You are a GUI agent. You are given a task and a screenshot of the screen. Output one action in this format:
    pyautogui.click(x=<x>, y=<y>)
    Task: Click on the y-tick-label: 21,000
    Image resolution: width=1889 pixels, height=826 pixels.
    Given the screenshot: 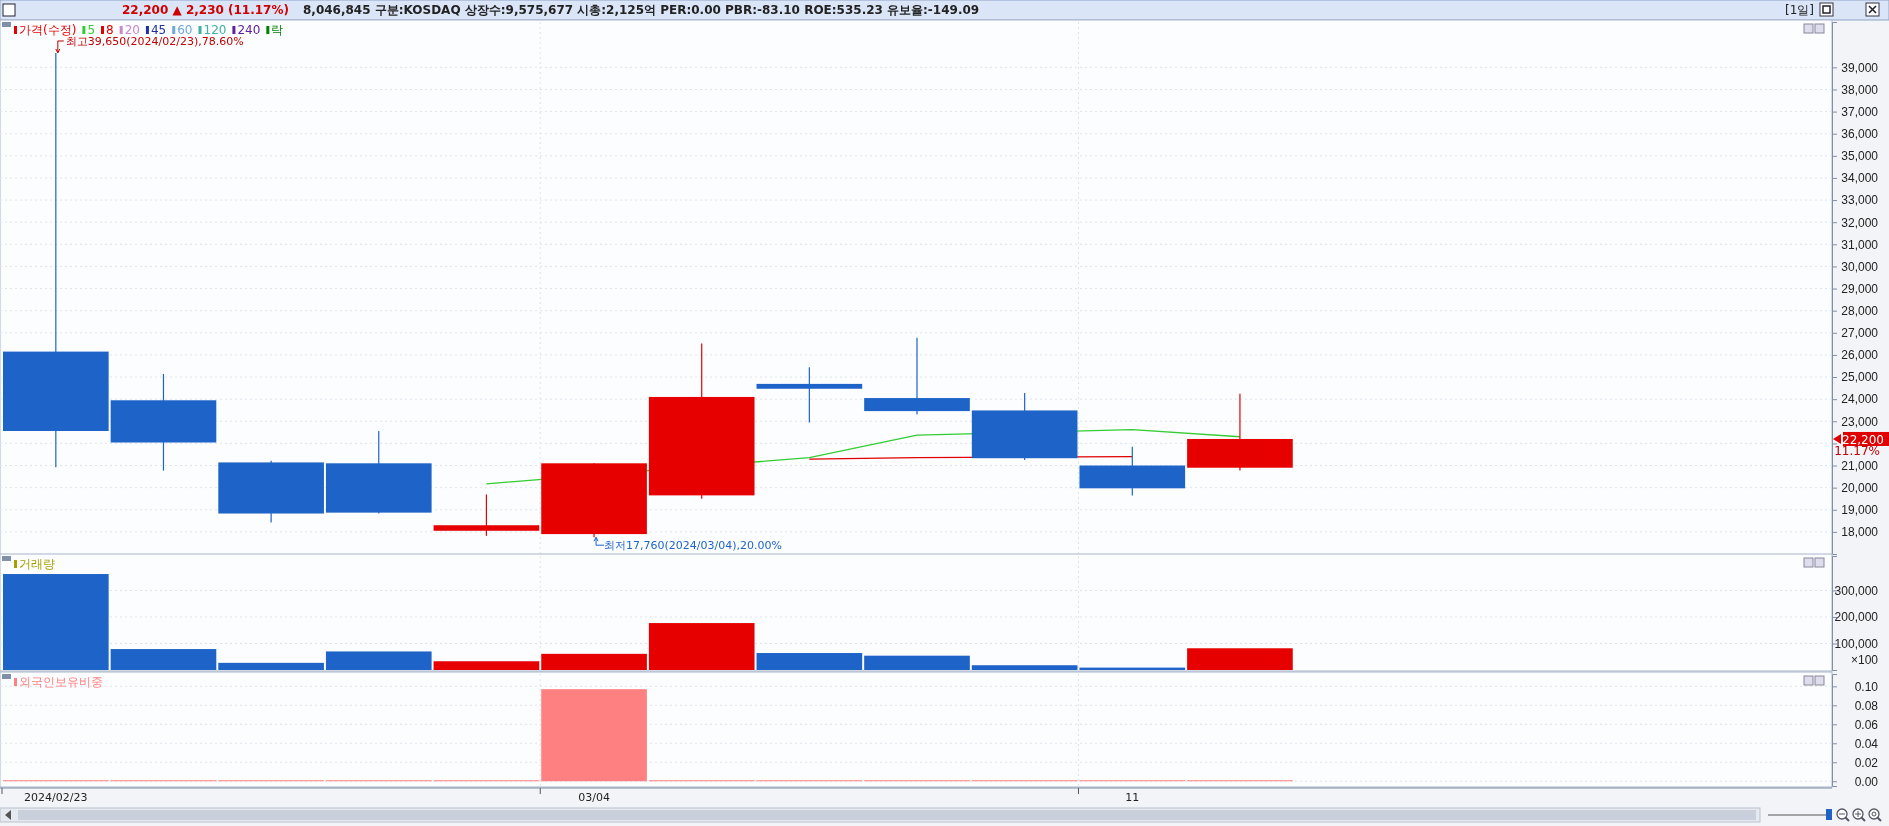 What is the action you would take?
    pyautogui.click(x=1860, y=465)
    